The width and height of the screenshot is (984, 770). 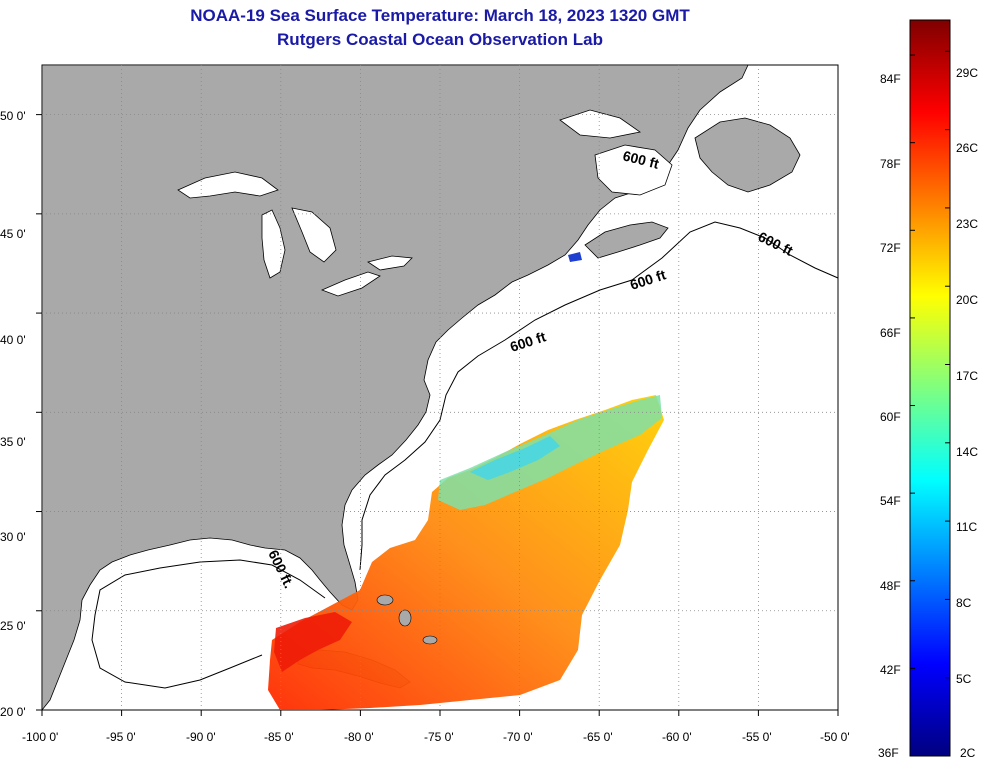 What do you see at coordinates (201, 737) in the screenshot?
I see `x-tick-label: -90 0'` at bounding box center [201, 737].